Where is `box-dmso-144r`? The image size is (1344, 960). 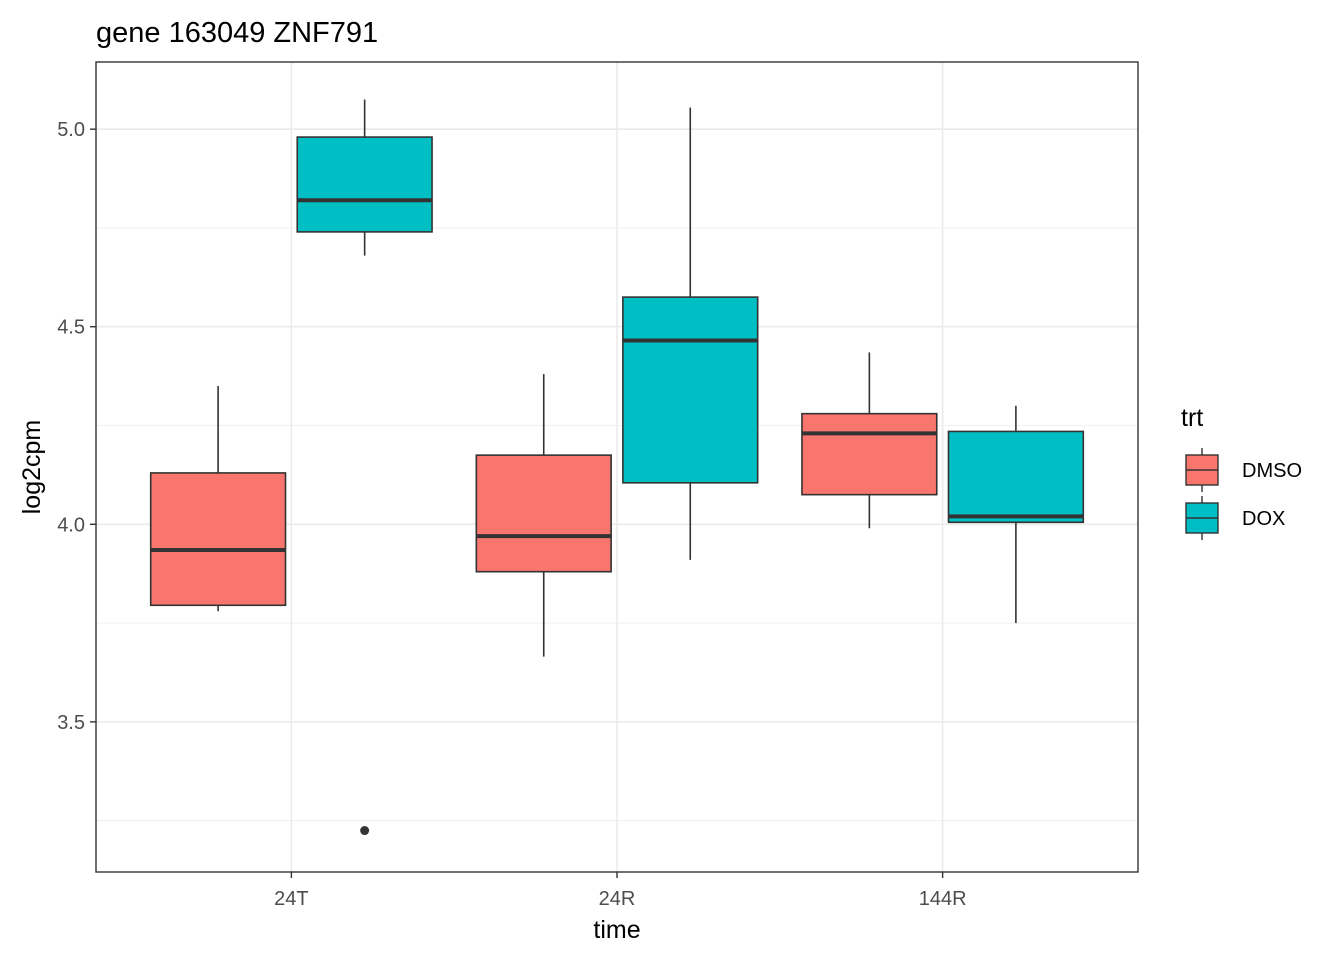 box-dmso-144r is located at coordinates (869, 440).